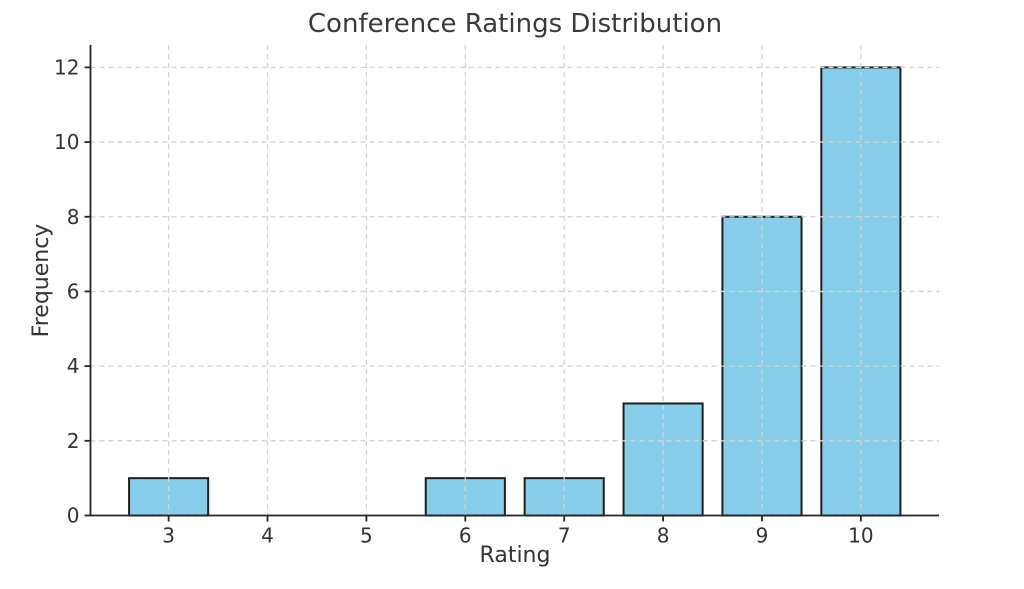  I want to click on x-tick-label: 3, so click(168, 536).